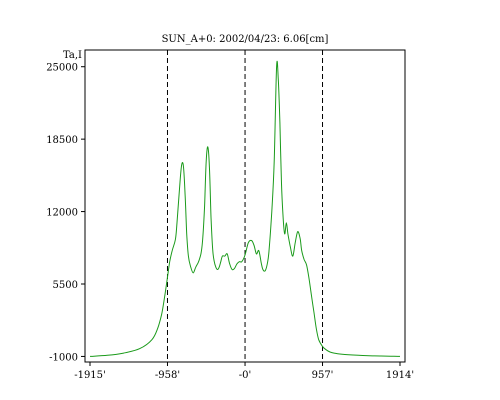 The image size is (500, 400). I want to click on y-axis-label: Ta,I, so click(72, 55).